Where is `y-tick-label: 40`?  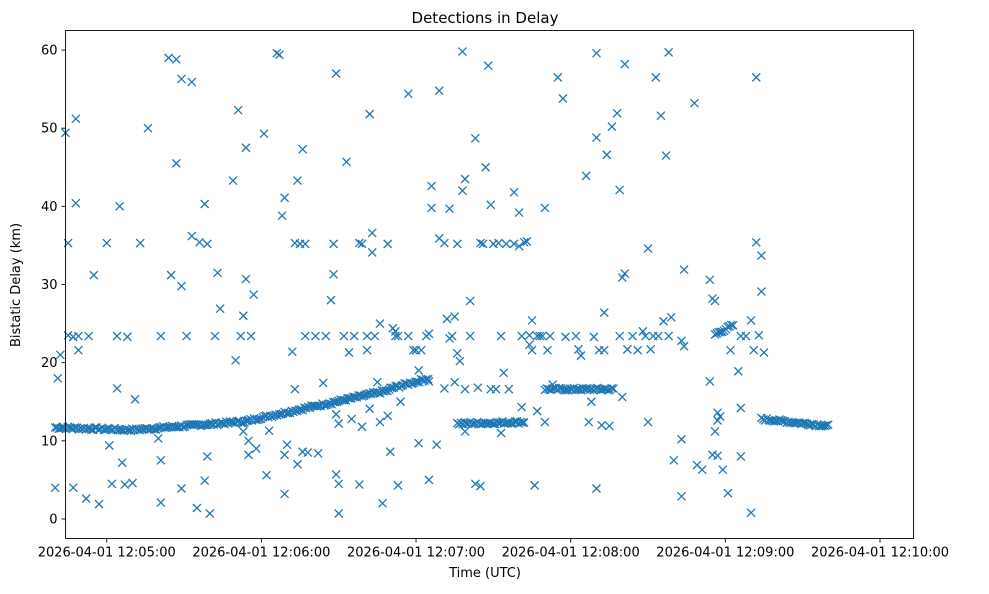 y-tick-label: 40 is located at coordinates (49, 207).